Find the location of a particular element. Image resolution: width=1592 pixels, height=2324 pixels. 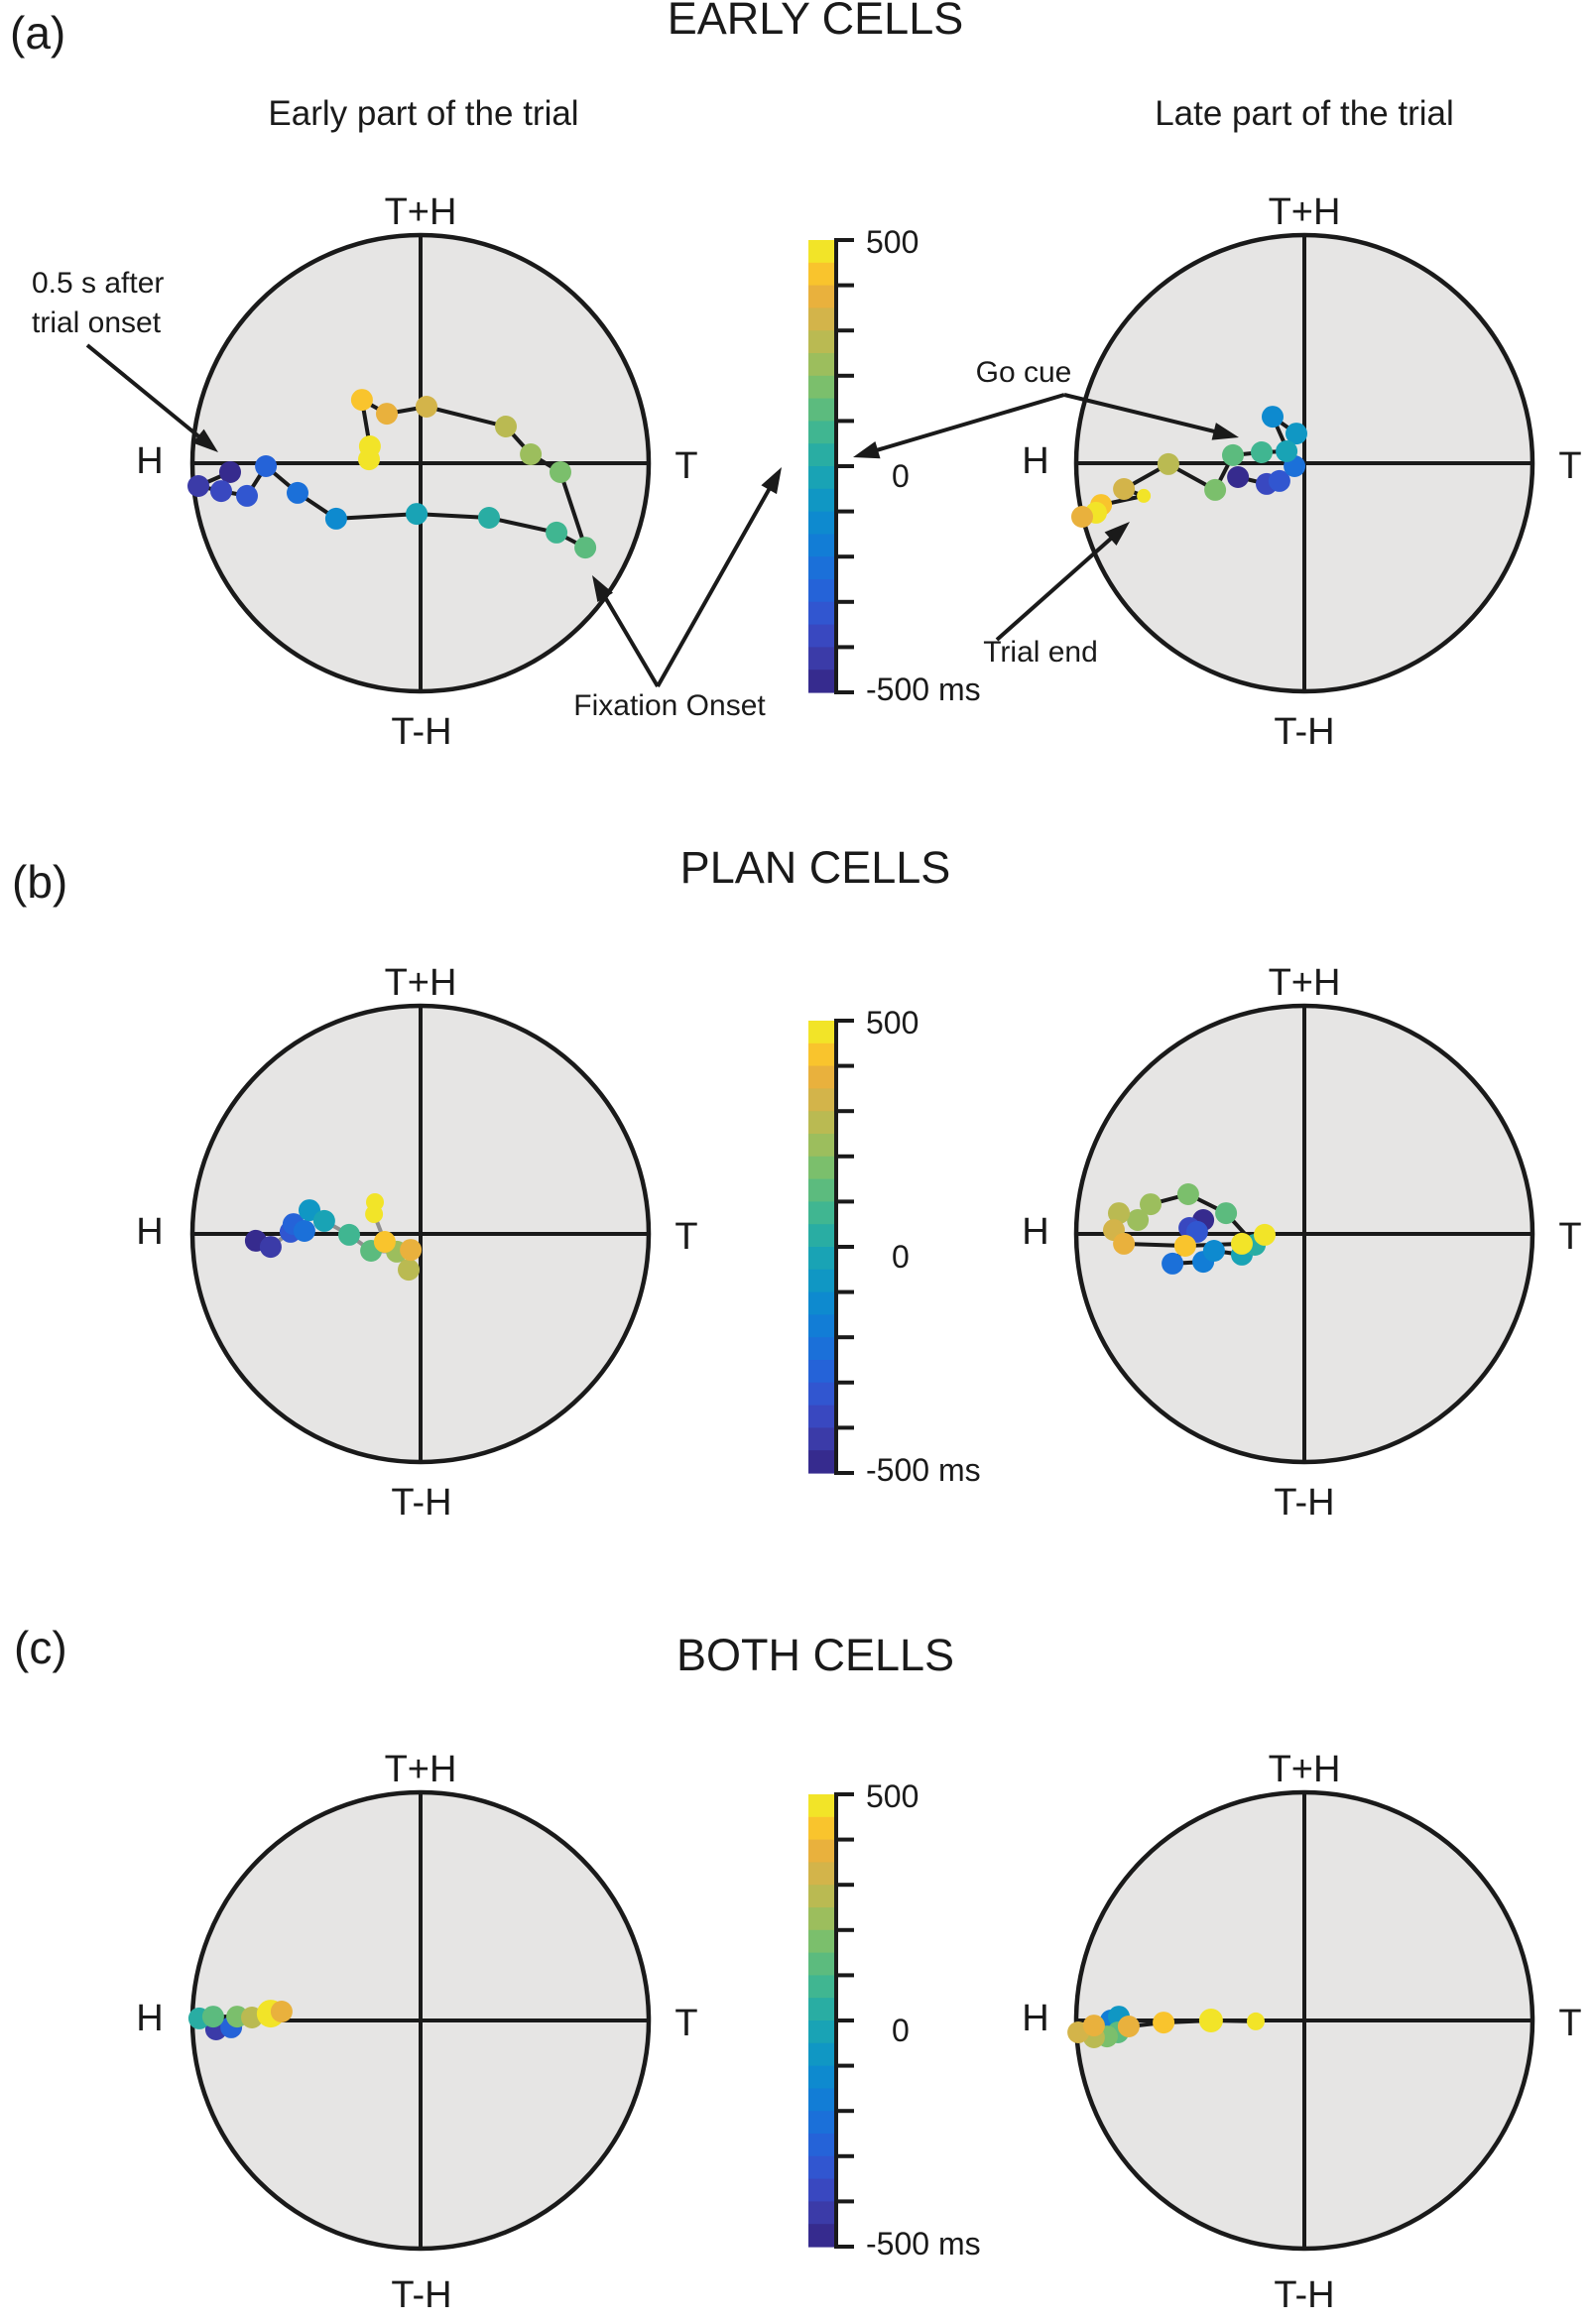

polar-plot-plan-cells-left is located at coordinates (420, 1234).